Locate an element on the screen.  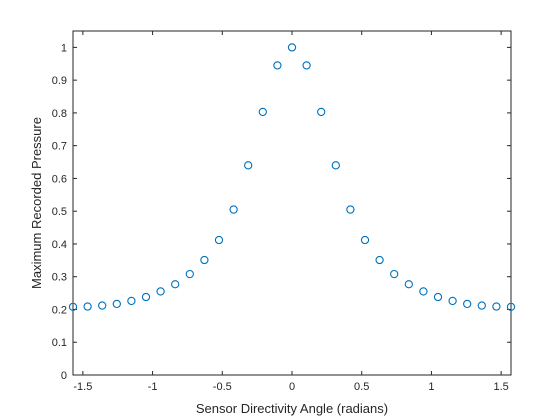
x-tick-label: 0.5 is located at coordinates (361, 387).